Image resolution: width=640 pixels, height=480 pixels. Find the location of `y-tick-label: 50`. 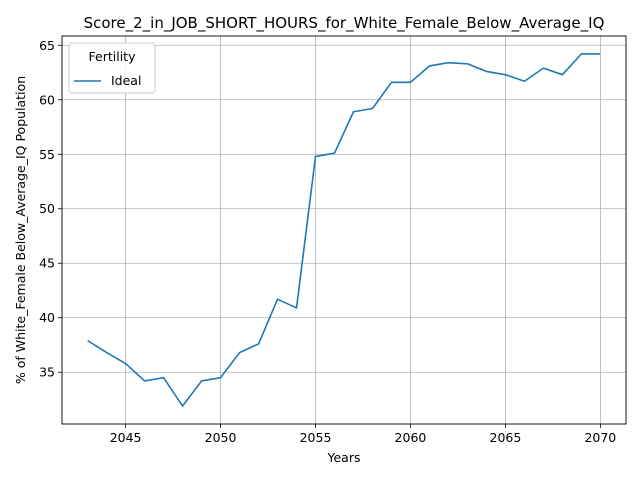

y-tick-label: 50 is located at coordinates (47, 208).